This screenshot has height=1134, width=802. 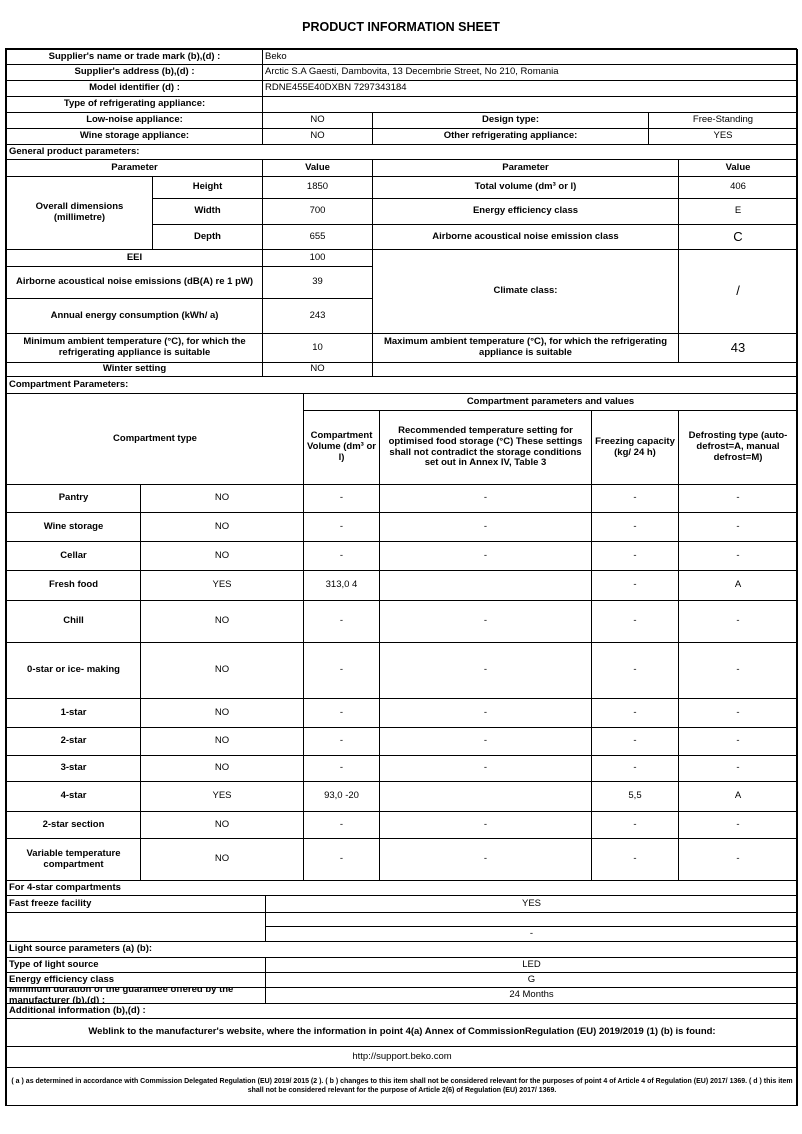 What do you see at coordinates (134, 136) in the screenshot?
I see `cell: Wine storage appliance:` at bounding box center [134, 136].